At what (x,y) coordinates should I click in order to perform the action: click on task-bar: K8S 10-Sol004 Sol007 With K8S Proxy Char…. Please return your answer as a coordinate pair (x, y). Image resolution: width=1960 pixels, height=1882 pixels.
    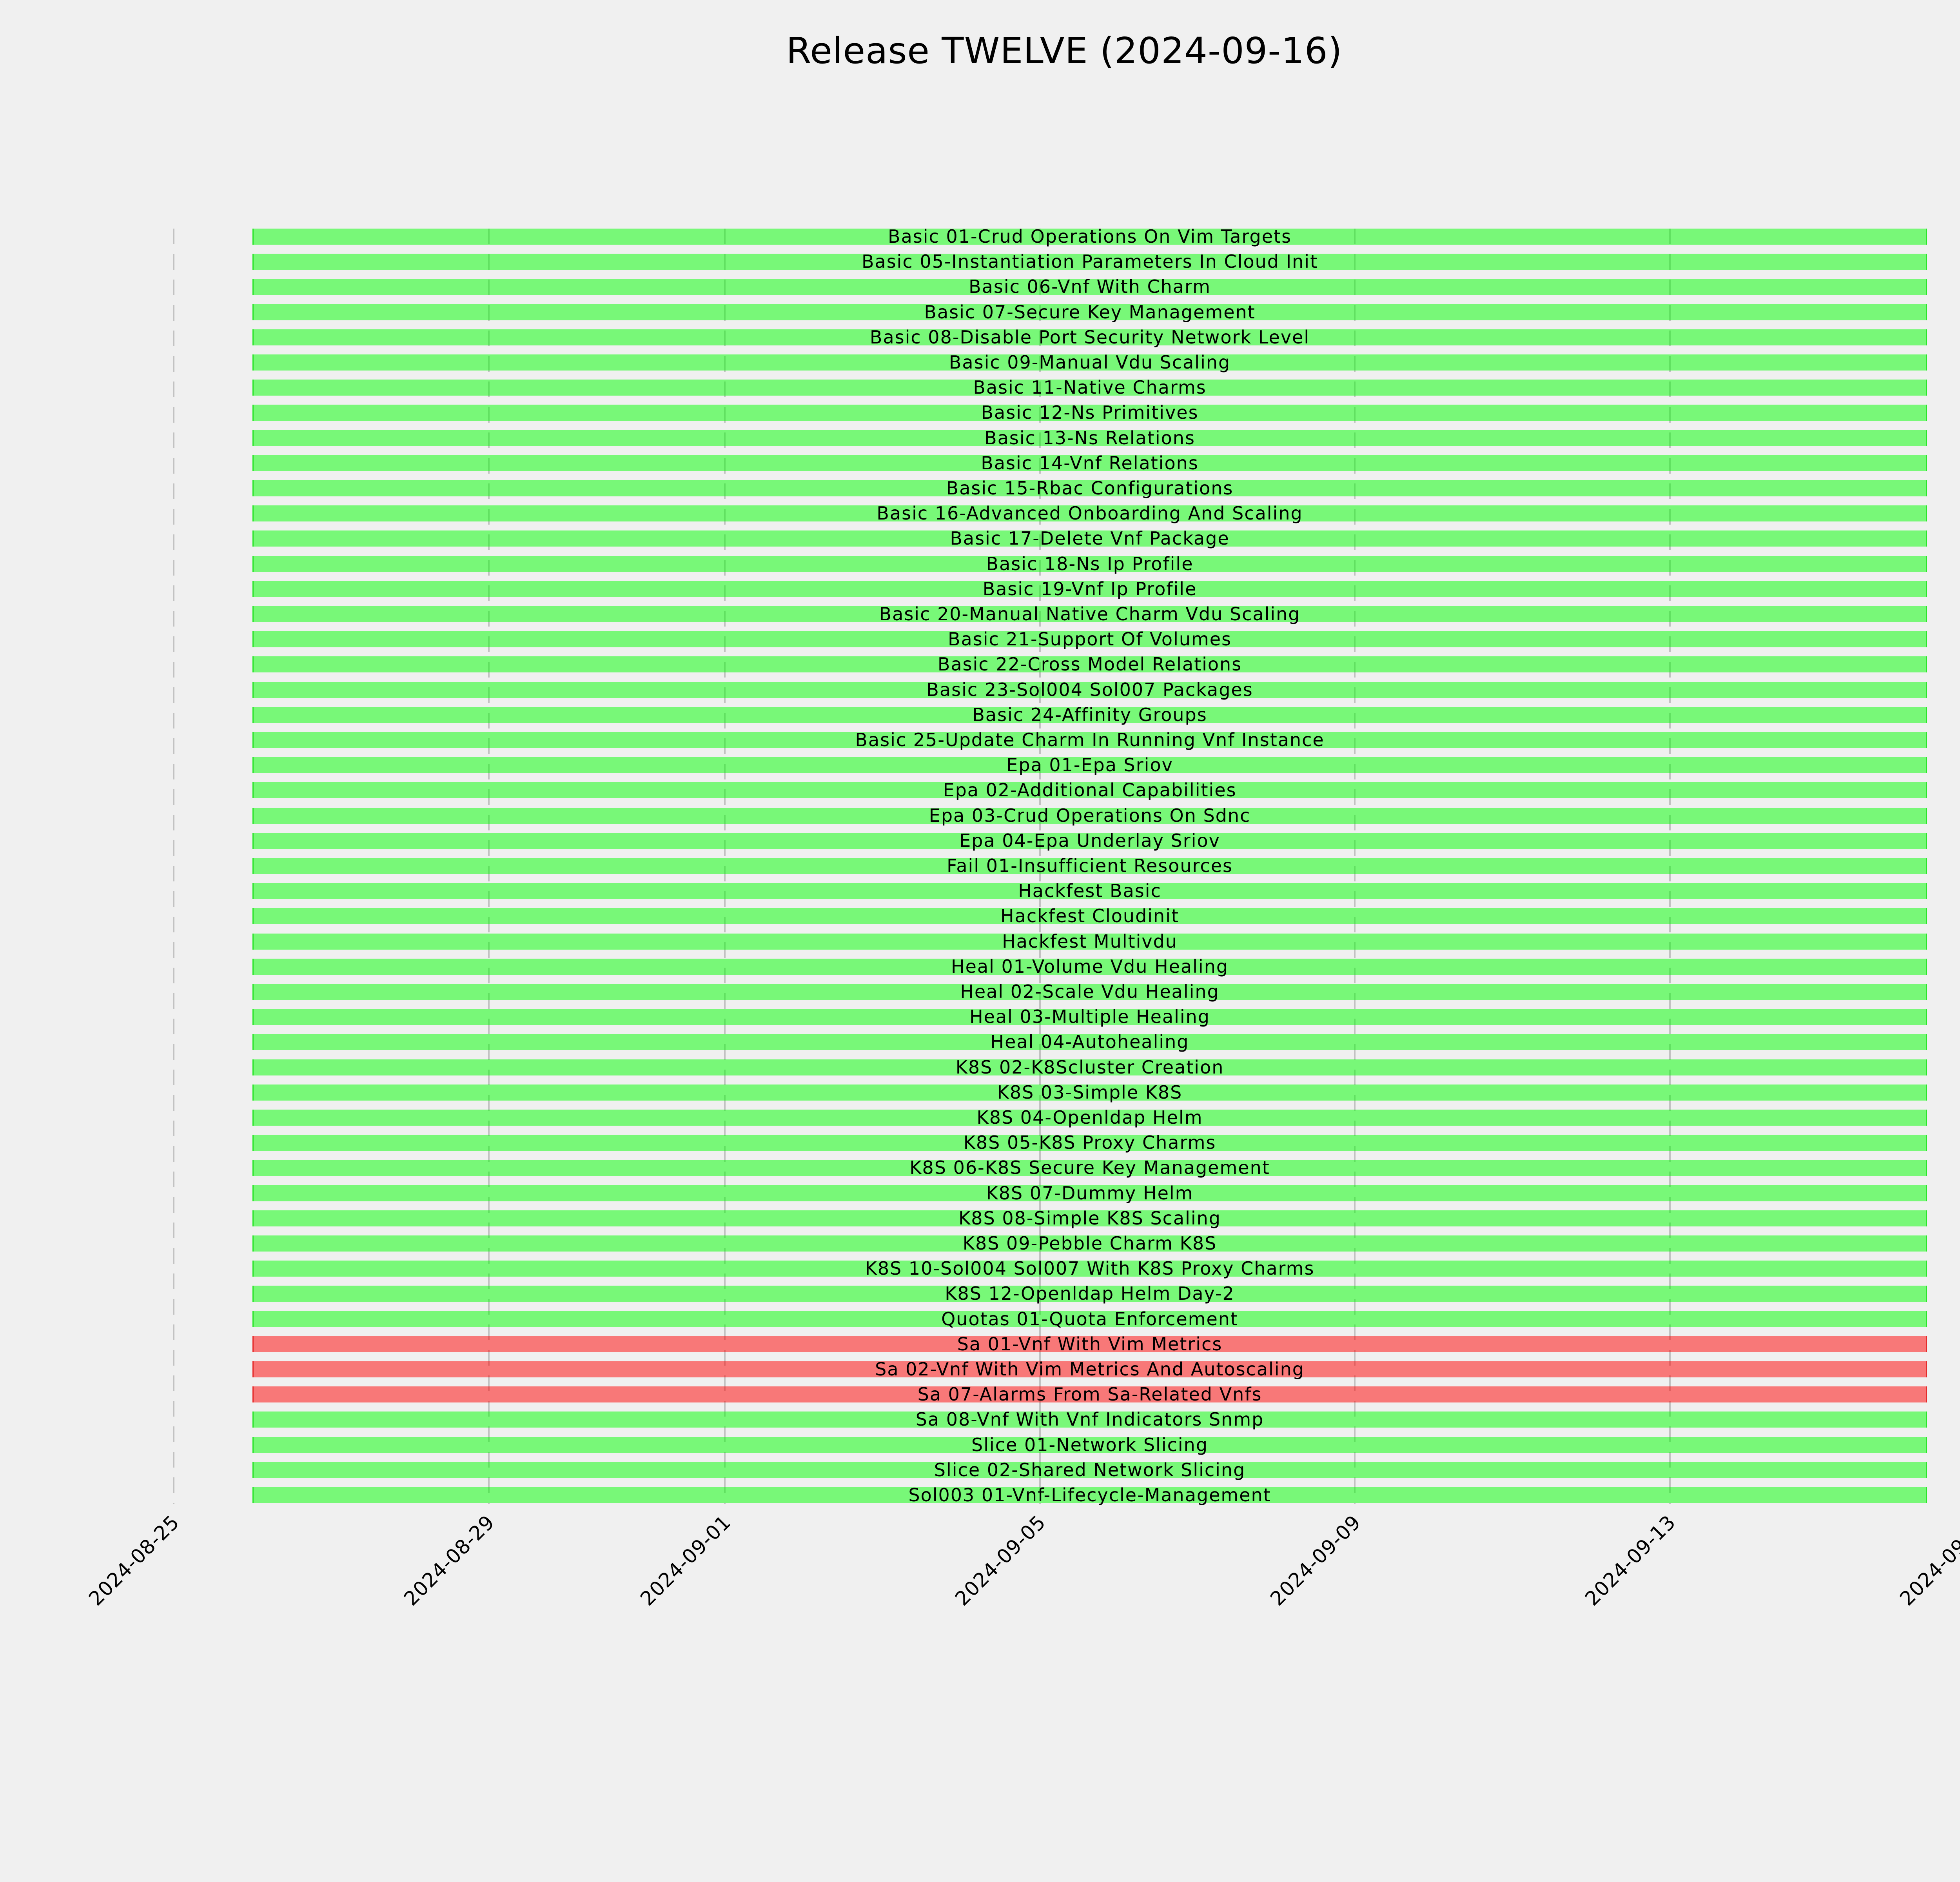
    Looking at the image, I should click on (1089, 1268).